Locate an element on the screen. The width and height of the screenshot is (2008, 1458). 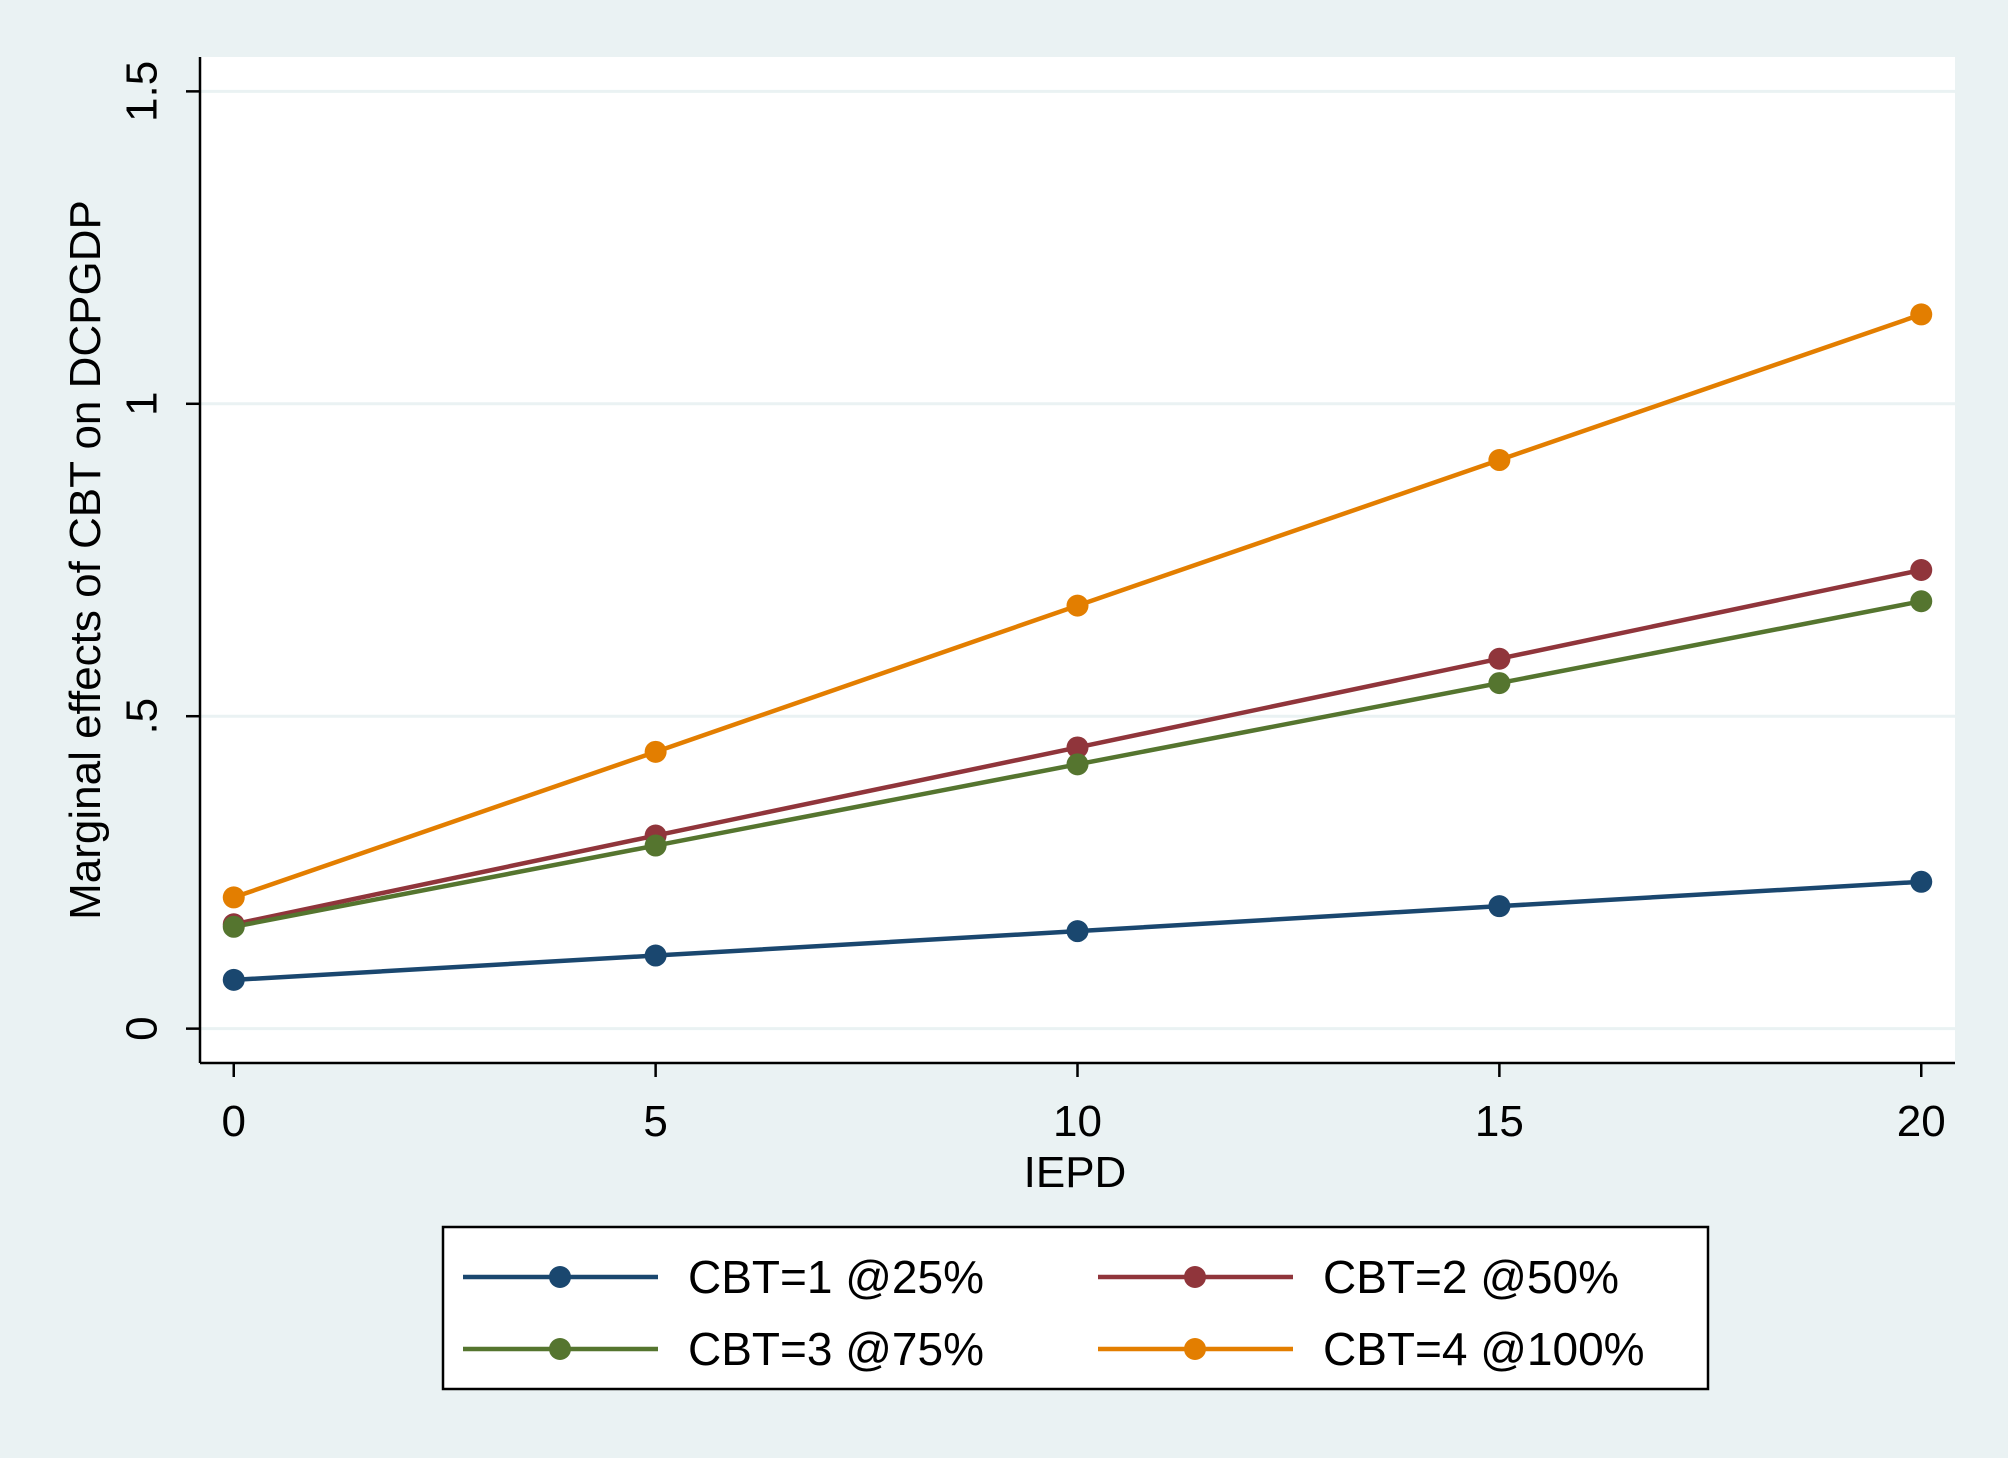
y-axis-title: Marginal effects of CBT on DCPGDP is located at coordinates (85, 560).